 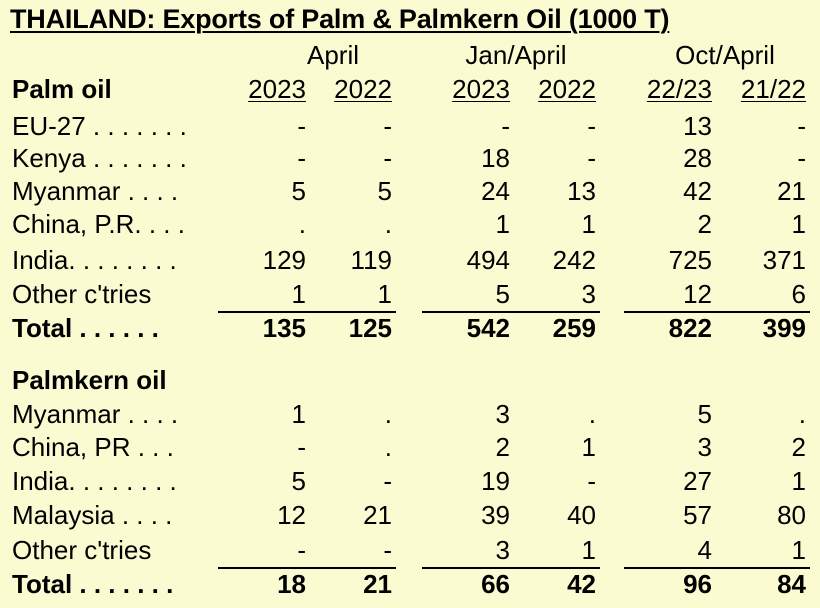 I want to click on table-cell: 24, so click(x=495, y=191).